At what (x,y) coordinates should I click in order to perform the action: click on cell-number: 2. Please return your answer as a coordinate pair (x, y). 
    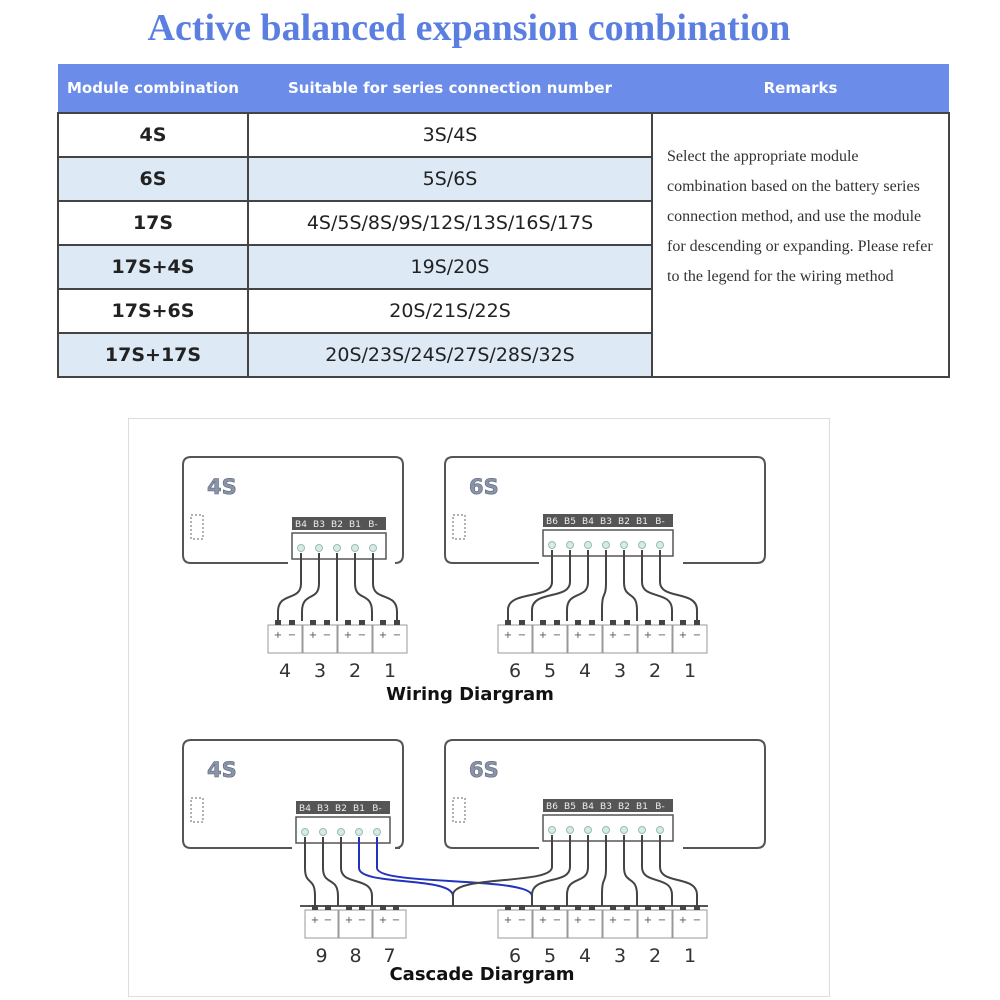
    Looking at the image, I should click on (355, 671).